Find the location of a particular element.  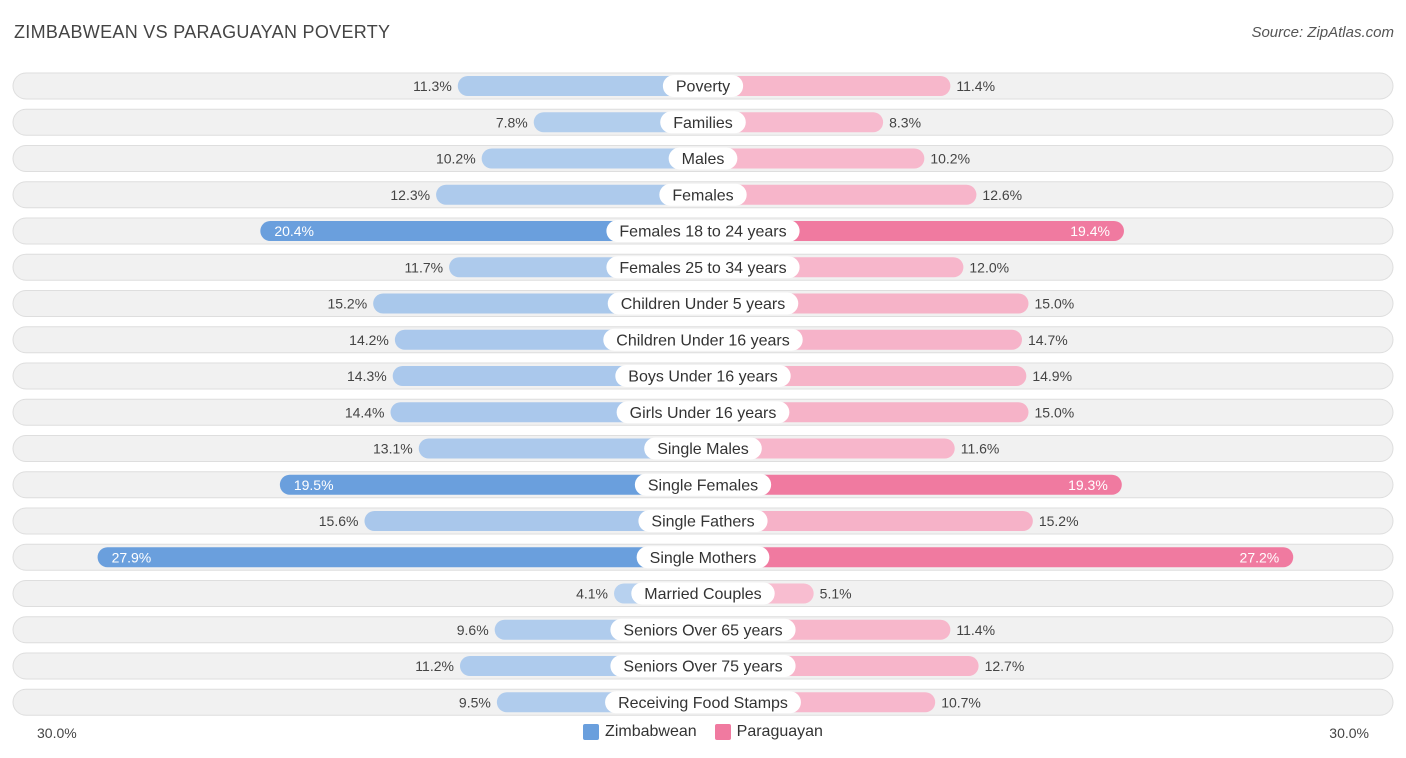

value-label-zimbabwean: 4.1% is located at coordinates (592, 594).